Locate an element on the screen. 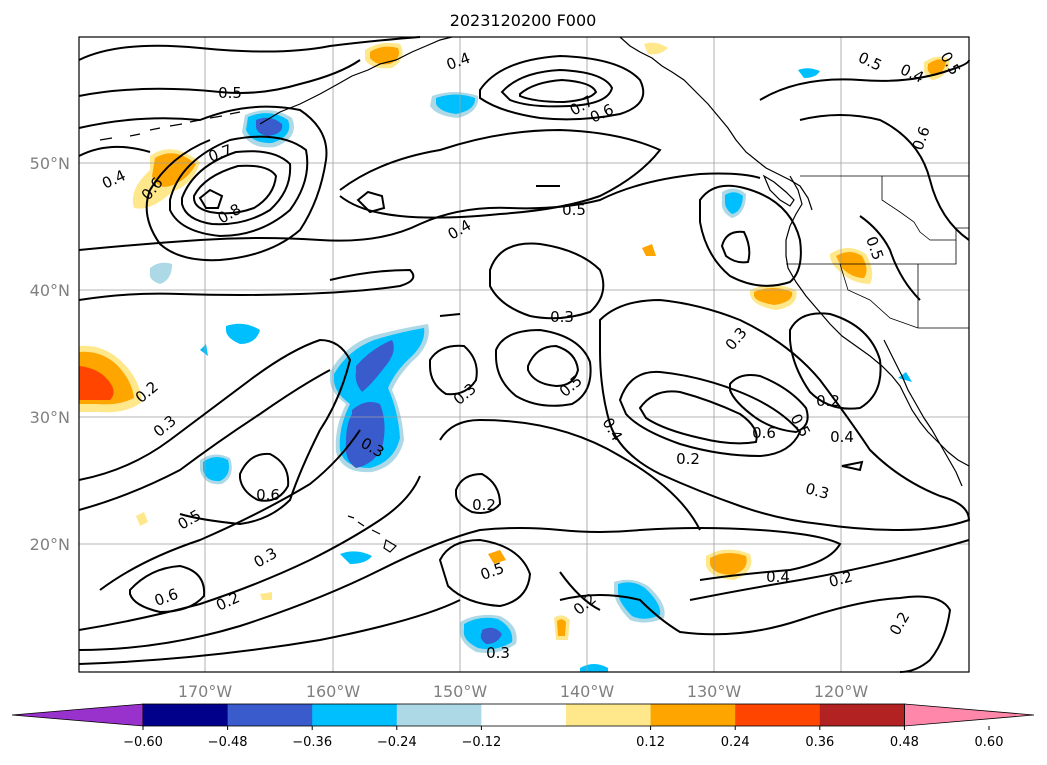 Image resolution: width=1047 pixels, height=765 pixels. colorbar-tick-label: −0.12 is located at coordinates (481, 742).